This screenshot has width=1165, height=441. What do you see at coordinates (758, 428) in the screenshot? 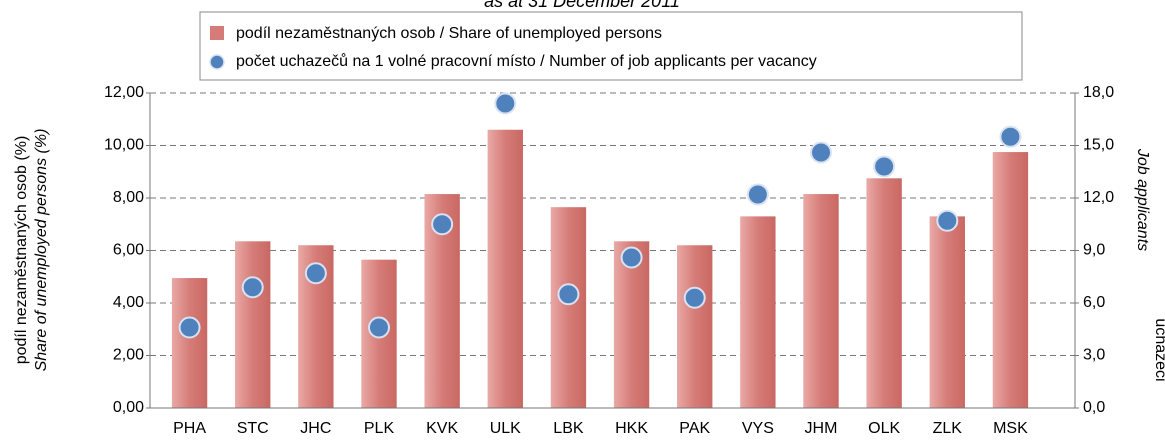
I see `x-tick-label: VYS` at bounding box center [758, 428].